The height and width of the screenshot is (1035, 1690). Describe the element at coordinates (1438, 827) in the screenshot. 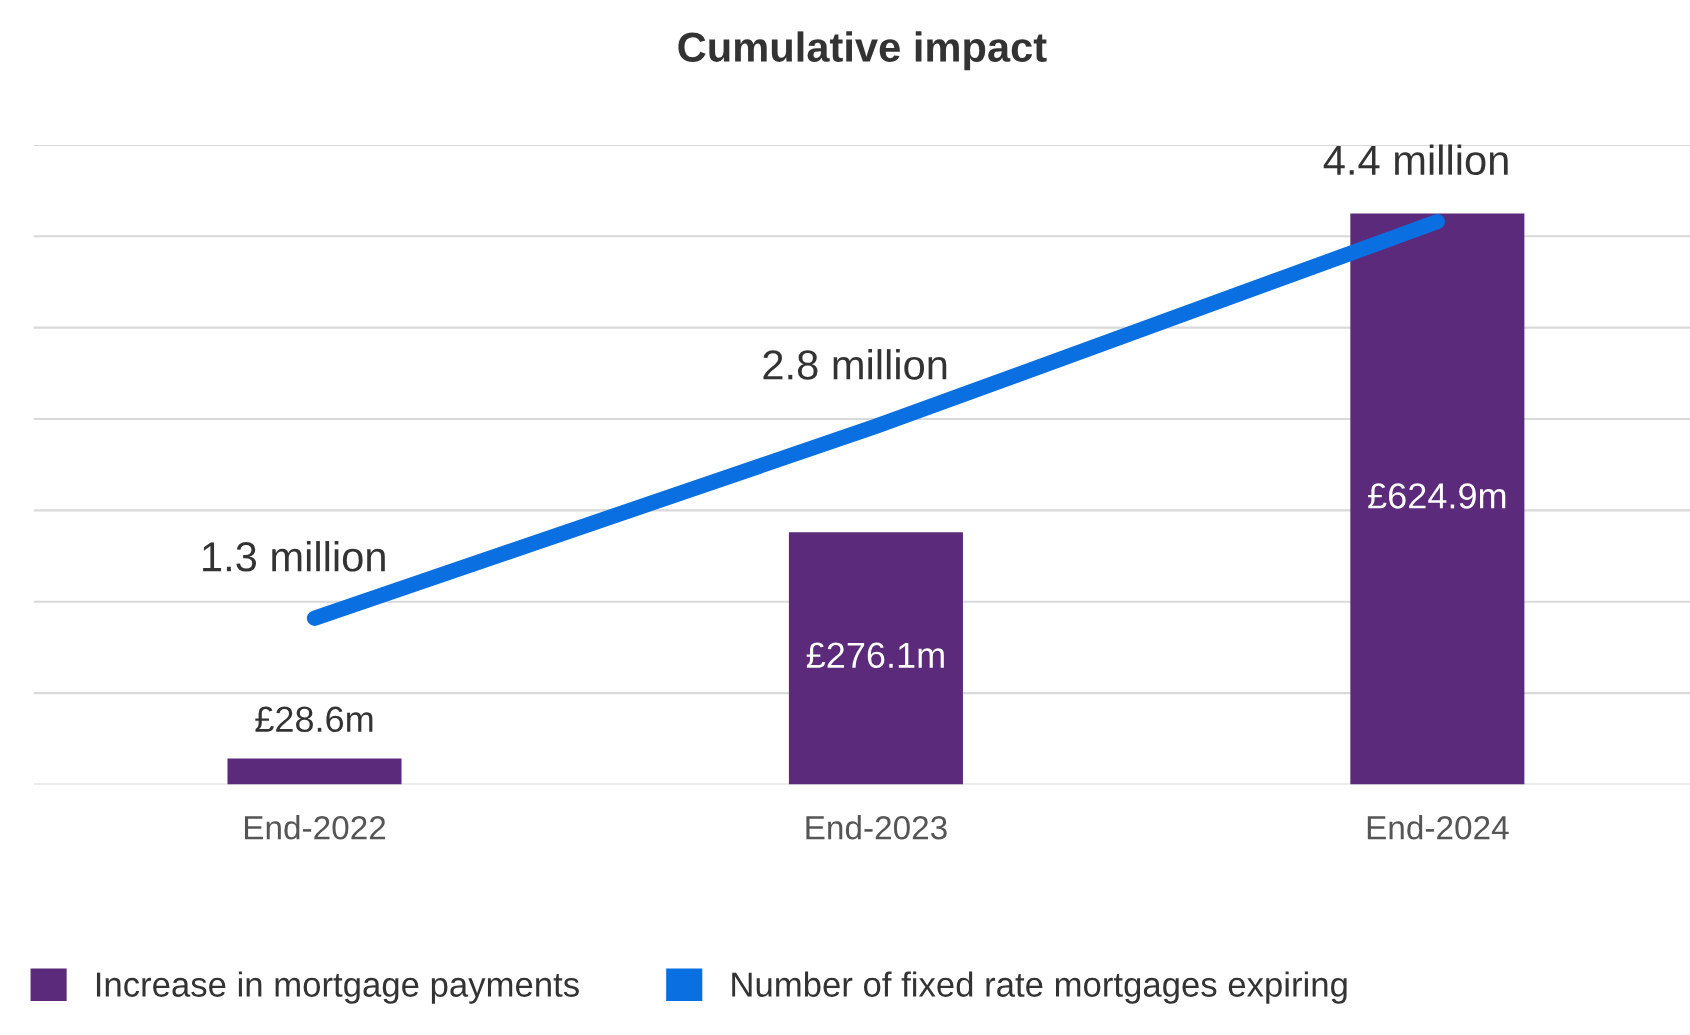

I see `x-tick-label: End-2024` at that location.